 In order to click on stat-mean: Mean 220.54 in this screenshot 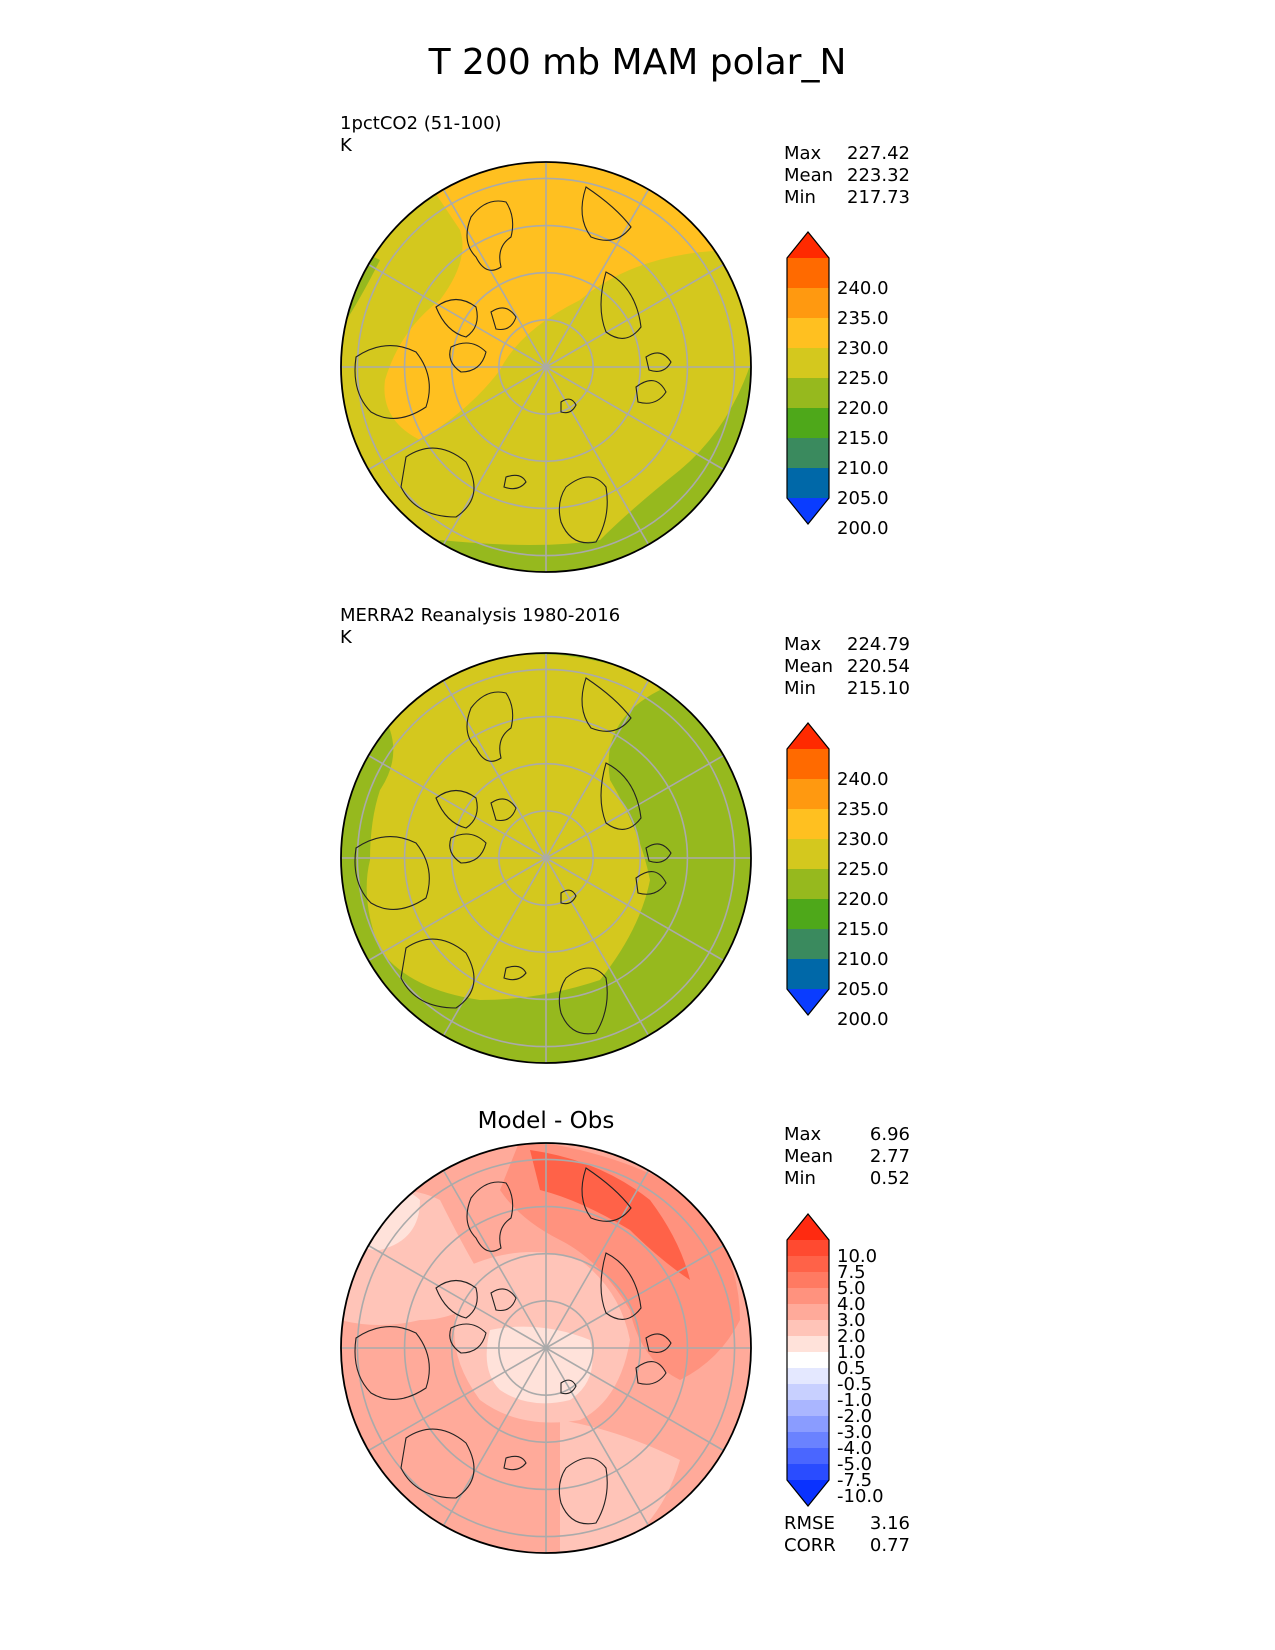, I will do `click(847, 666)`.